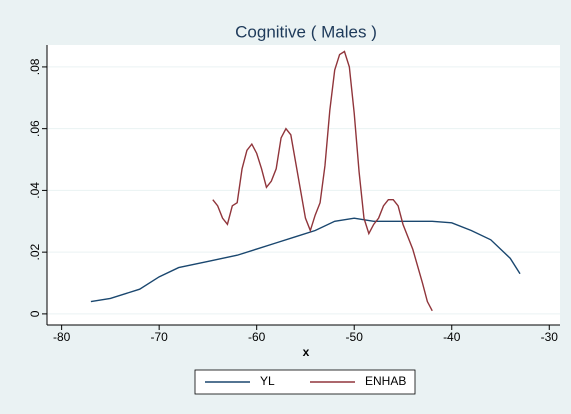 The width and height of the screenshot is (571, 414). What do you see at coordinates (62, 337) in the screenshot?
I see `x-tick-label: -80` at bounding box center [62, 337].